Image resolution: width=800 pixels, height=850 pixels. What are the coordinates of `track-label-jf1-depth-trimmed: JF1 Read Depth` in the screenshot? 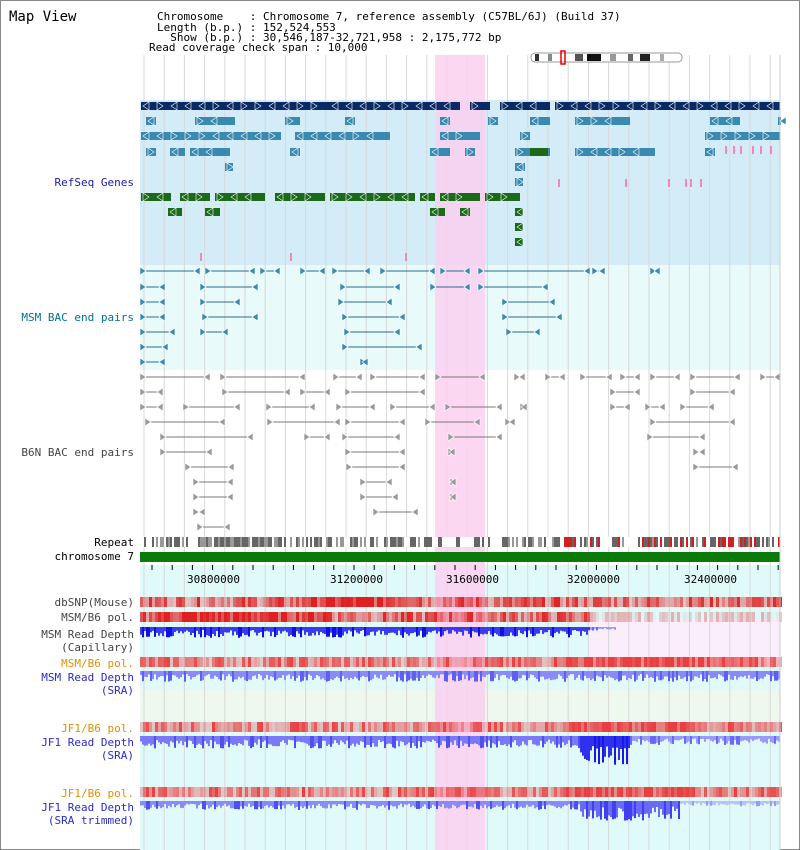 It's located at (87, 807).